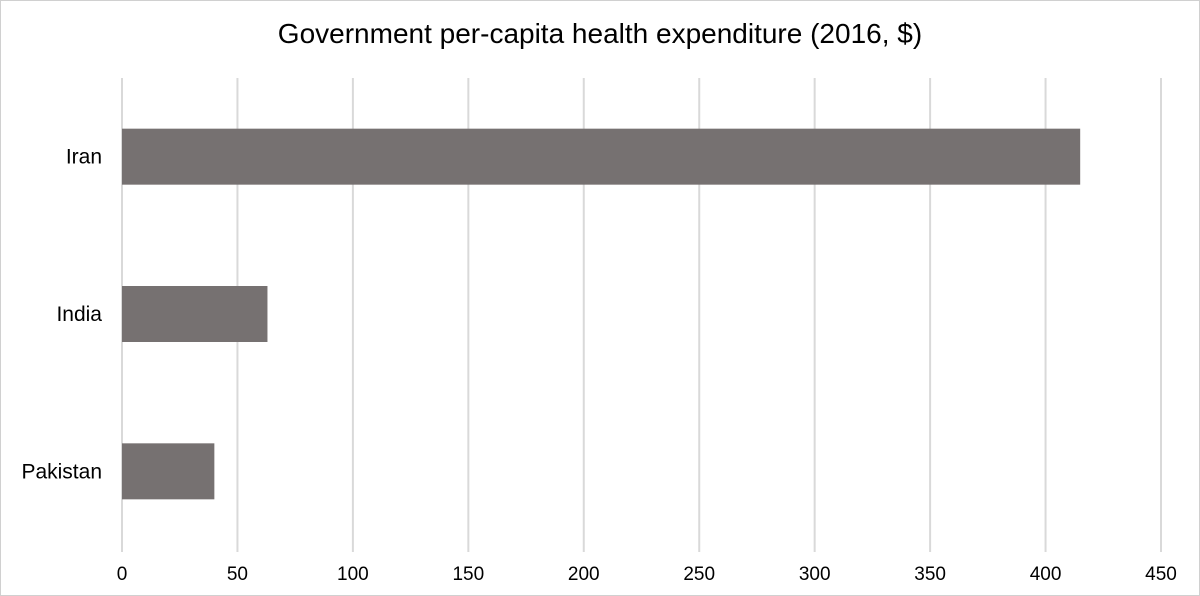 This screenshot has height=596, width=1200. What do you see at coordinates (930, 574) in the screenshot?
I see `x-tick-label: 350` at bounding box center [930, 574].